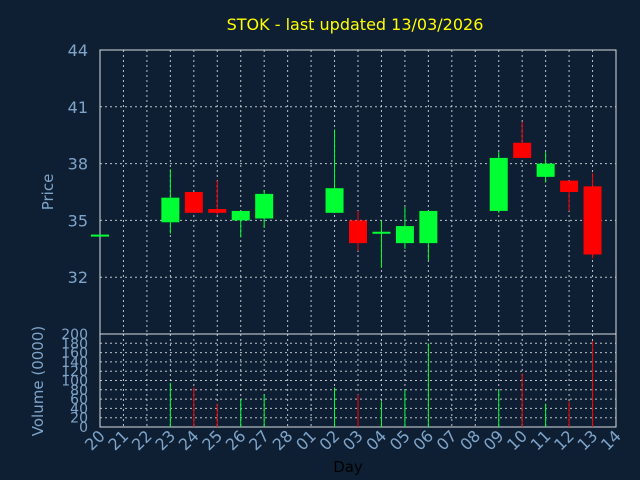 This screenshot has width=640, height=480. What do you see at coordinates (74, 344) in the screenshot?
I see `volume-tick-label: 180` at bounding box center [74, 344].